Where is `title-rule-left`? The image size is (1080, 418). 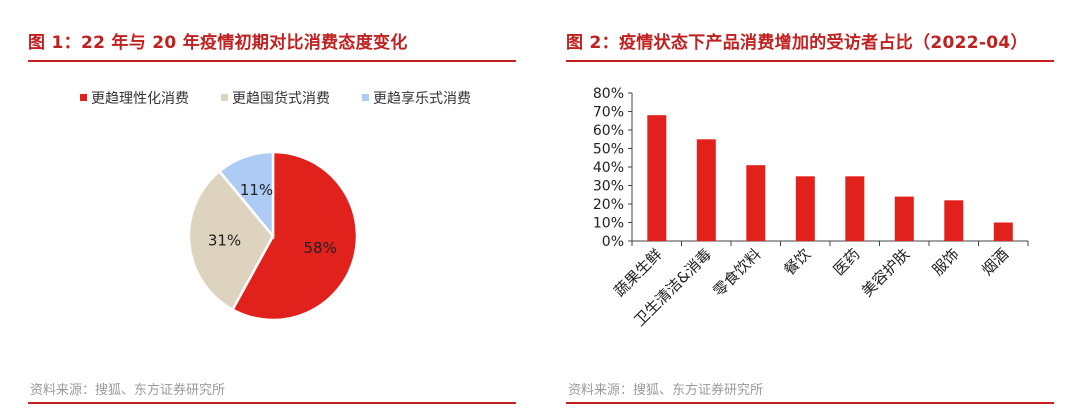 title-rule-left is located at coordinates (272, 61).